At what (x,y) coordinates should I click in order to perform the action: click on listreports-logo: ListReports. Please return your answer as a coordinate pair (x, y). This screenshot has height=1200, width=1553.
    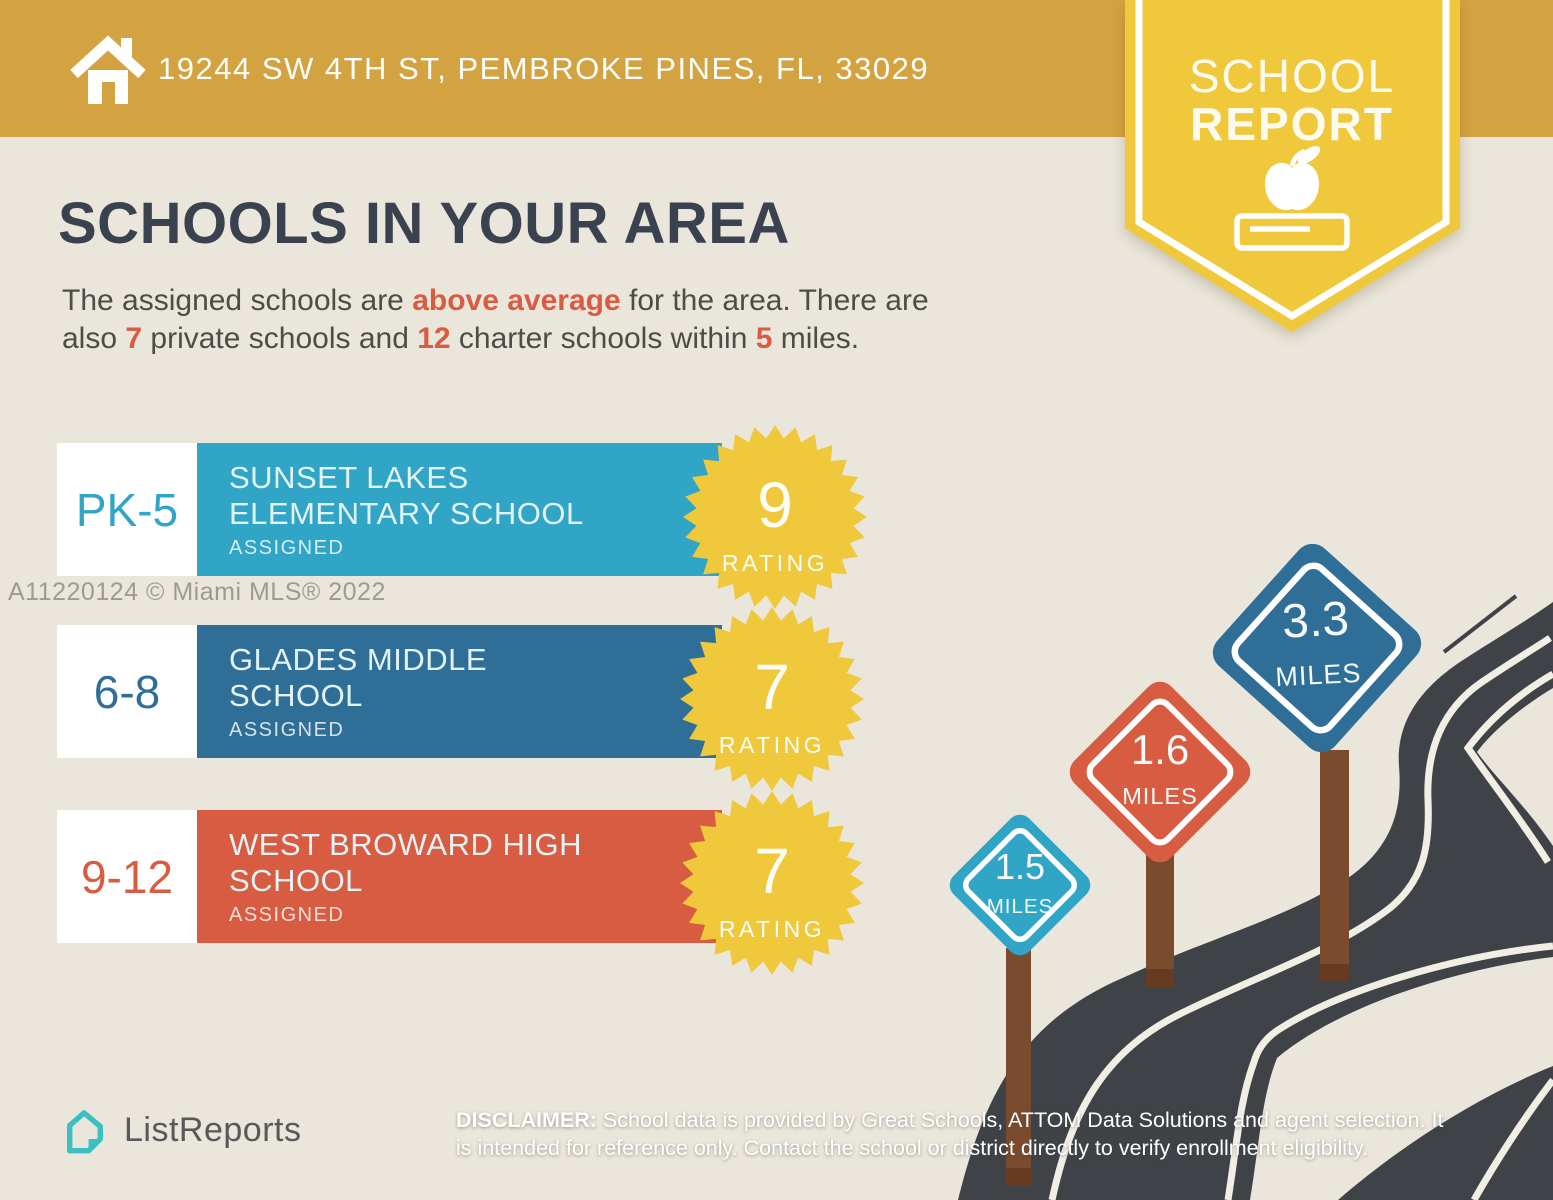
    Looking at the image, I should click on (179, 1130).